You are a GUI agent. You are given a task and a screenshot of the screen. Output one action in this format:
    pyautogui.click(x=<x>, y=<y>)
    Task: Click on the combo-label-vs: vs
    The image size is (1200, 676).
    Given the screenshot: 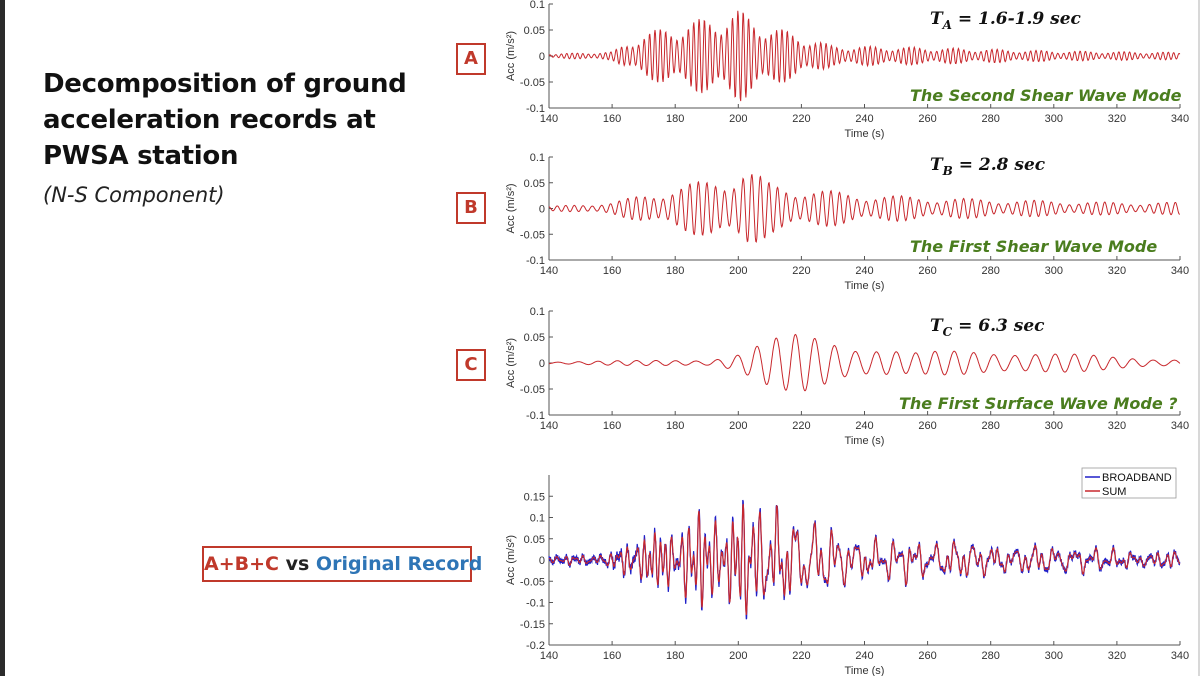 What is the action you would take?
    pyautogui.click(x=297, y=564)
    